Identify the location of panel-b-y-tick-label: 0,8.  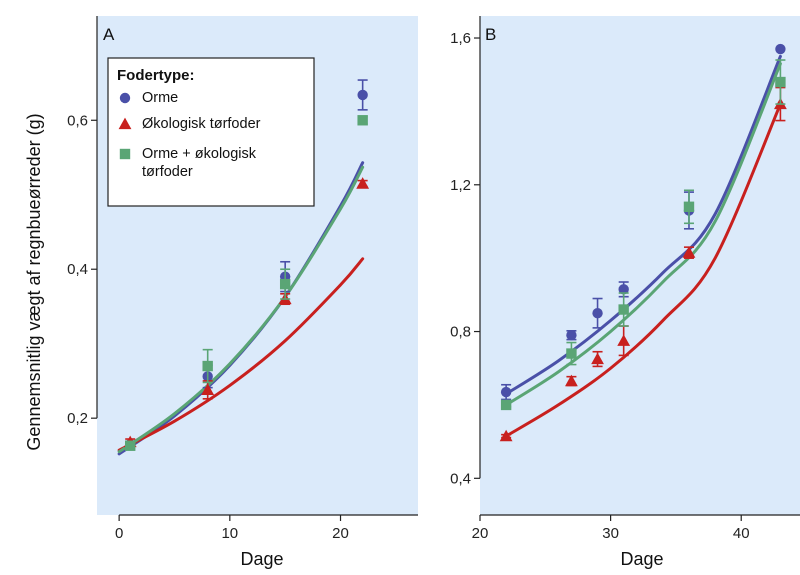
(460, 332).